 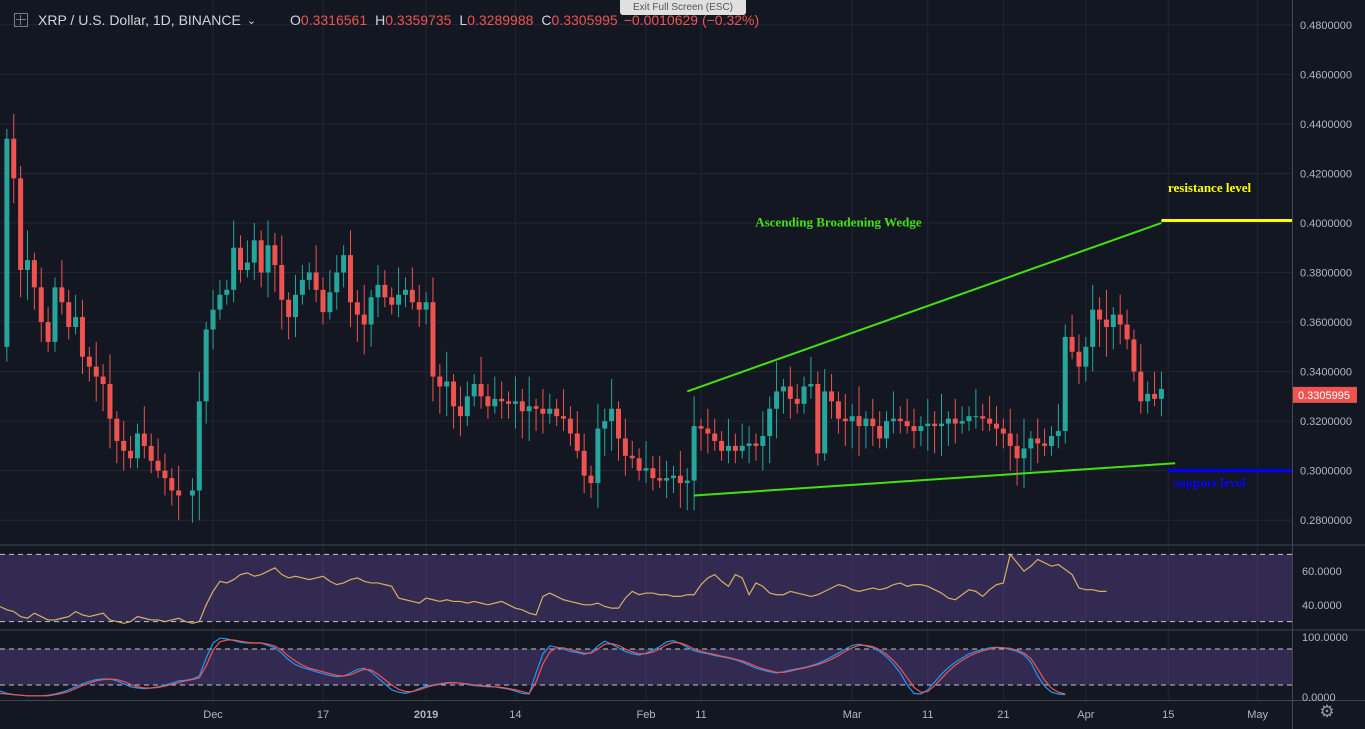 What do you see at coordinates (1085, 715) in the screenshot?
I see `time-tick-label: Apr` at bounding box center [1085, 715].